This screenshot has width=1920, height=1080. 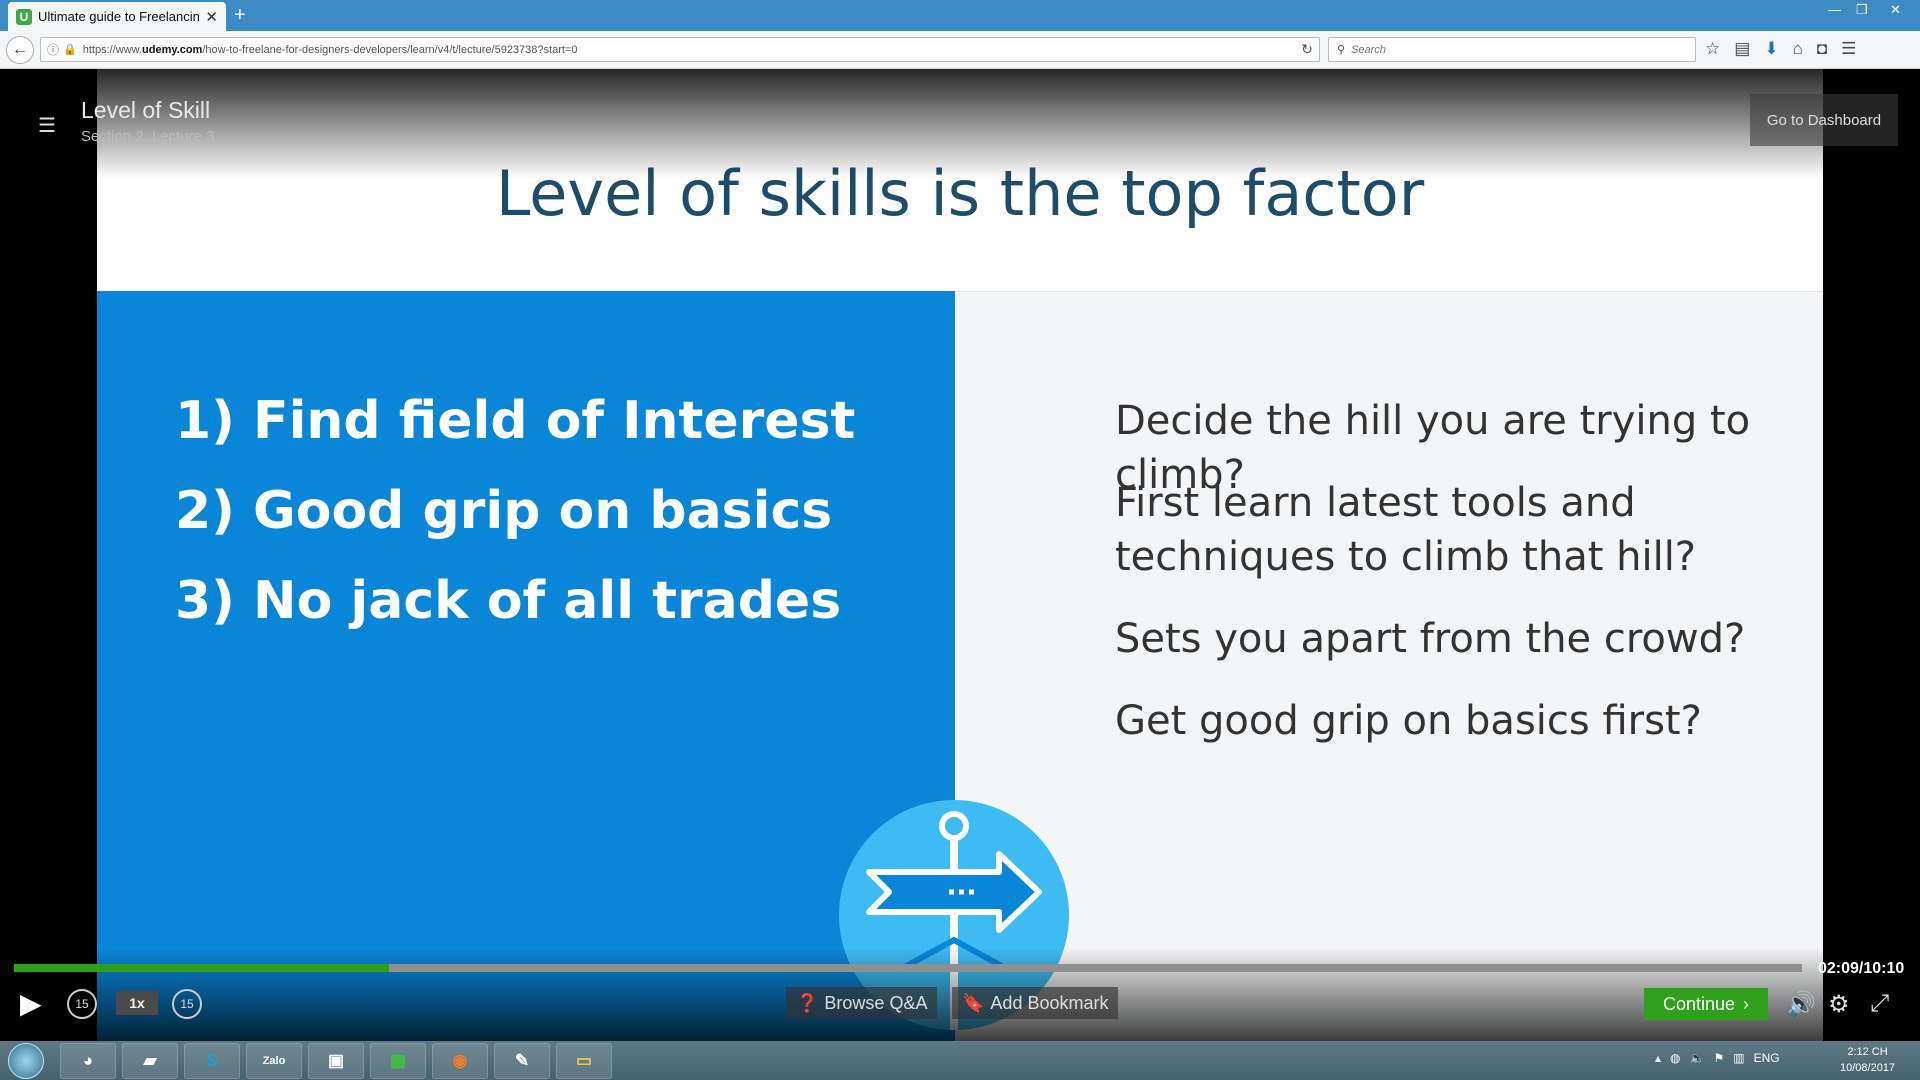 What do you see at coordinates (515, 421) in the screenshot?
I see `slide-left-item: 1) Find field of Interest` at bounding box center [515, 421].